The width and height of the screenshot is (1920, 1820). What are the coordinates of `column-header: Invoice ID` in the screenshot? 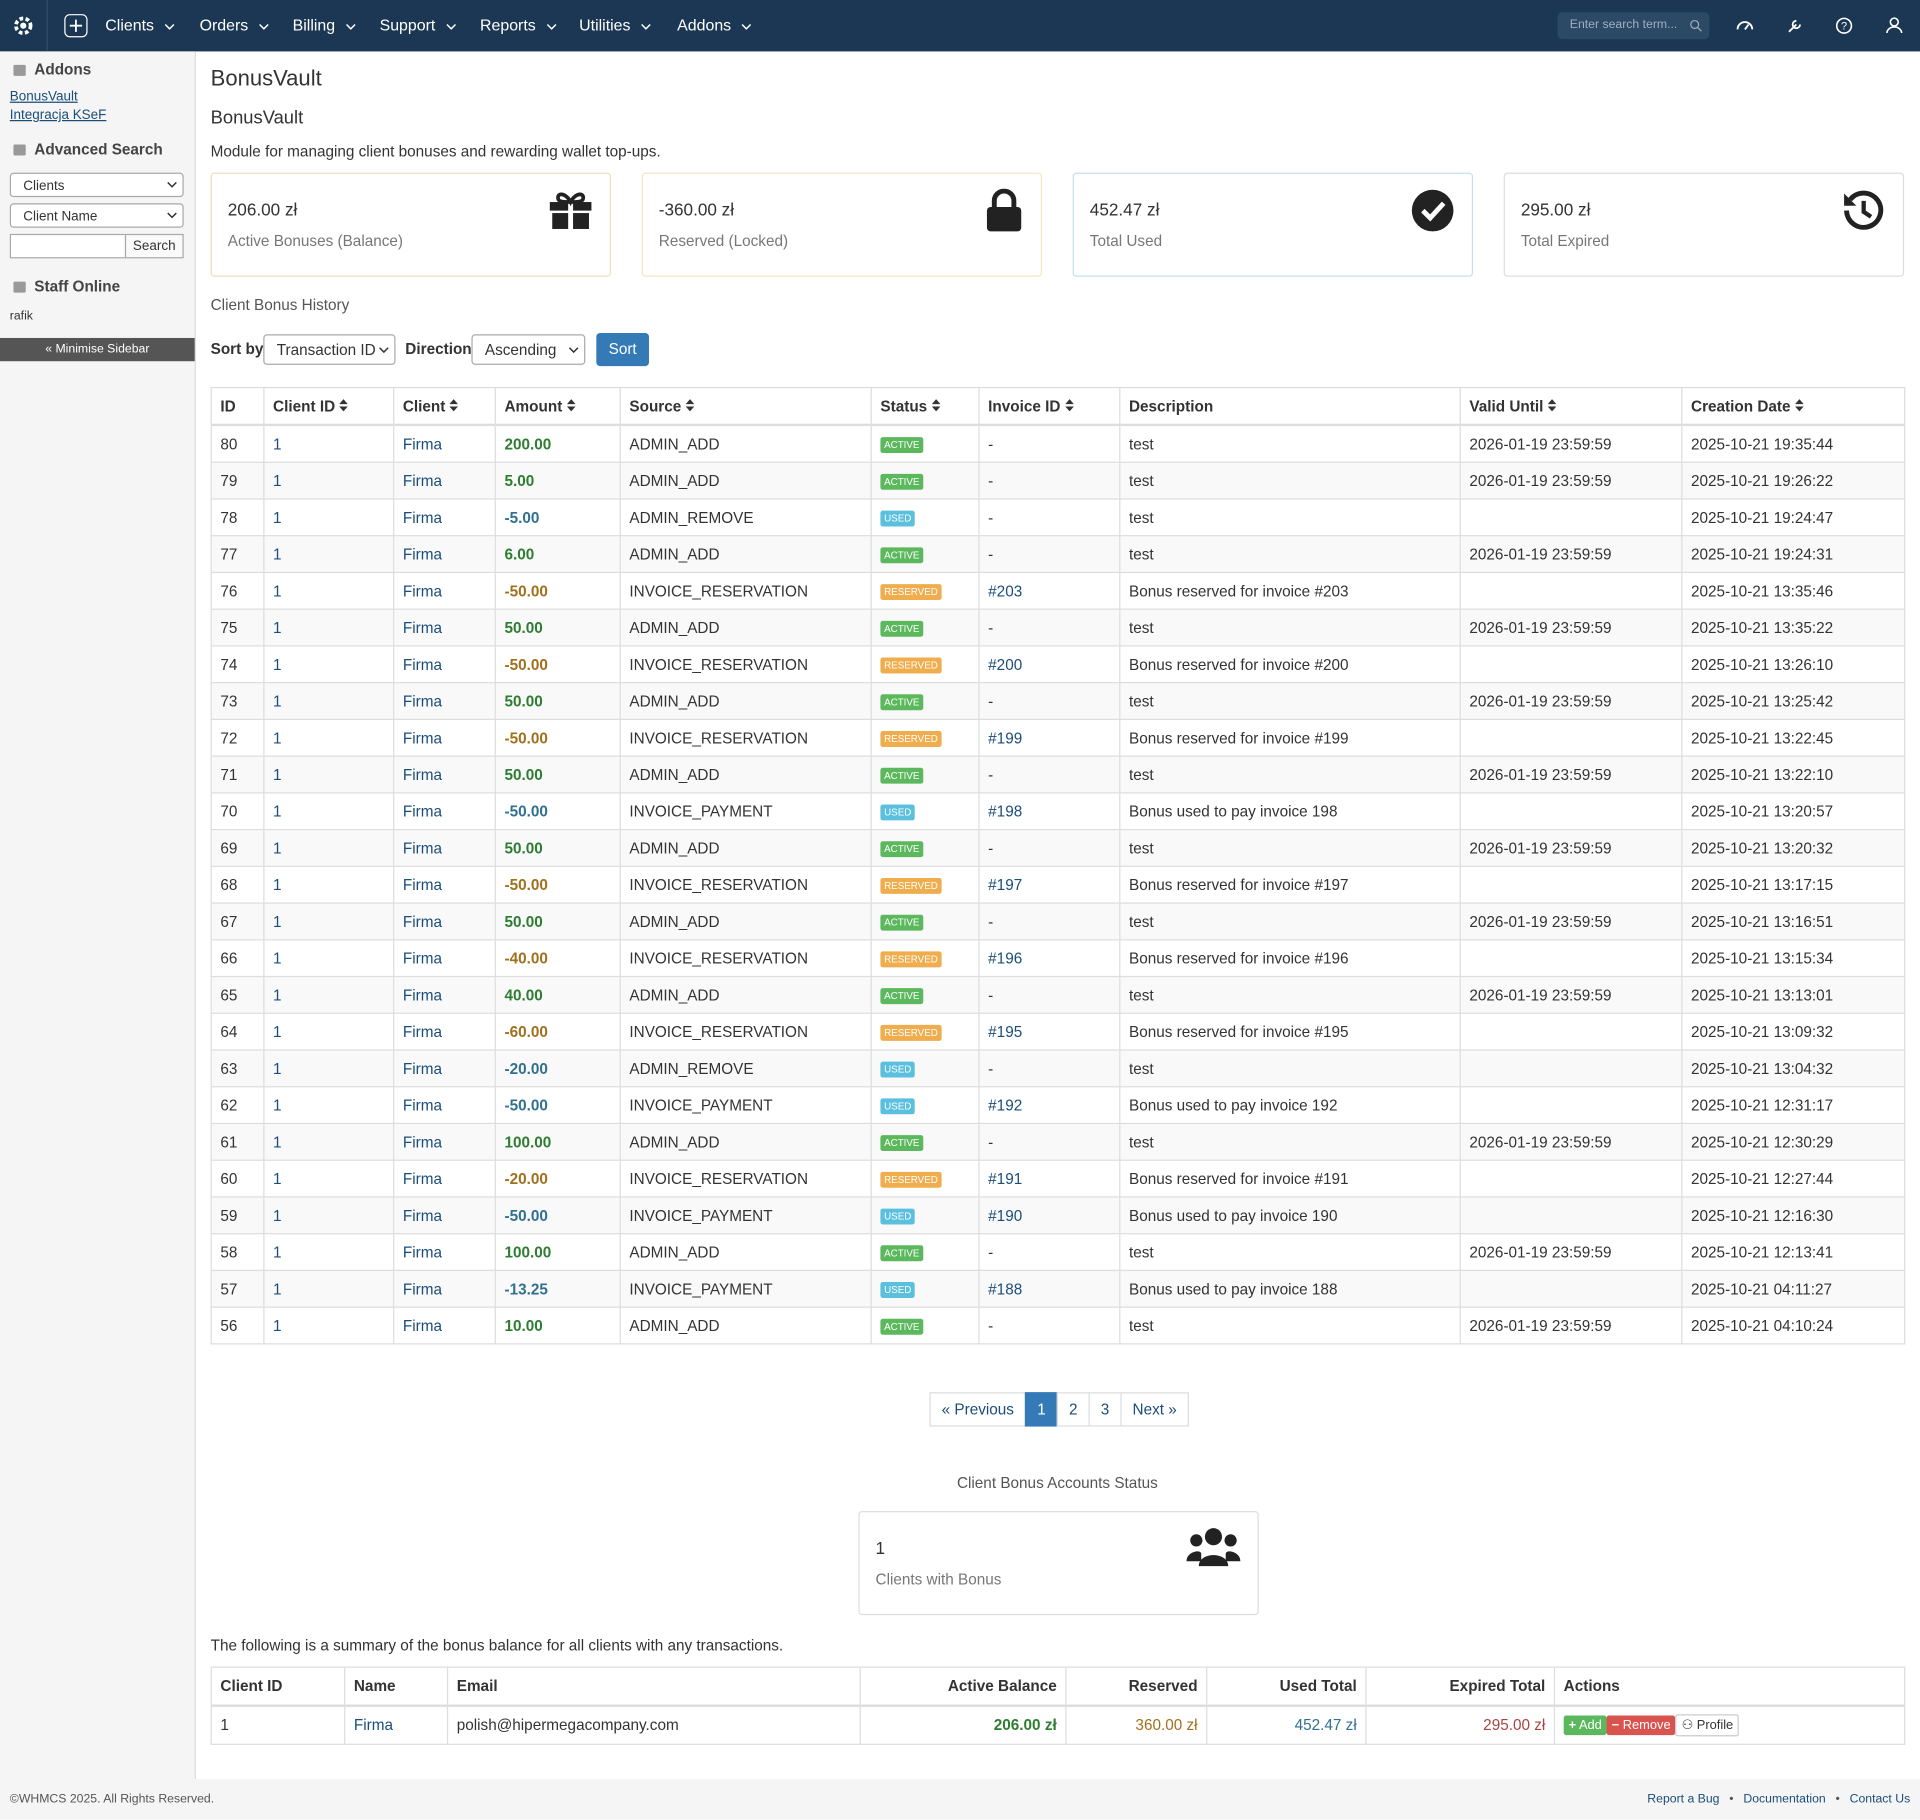 It's located at (1049, 406).